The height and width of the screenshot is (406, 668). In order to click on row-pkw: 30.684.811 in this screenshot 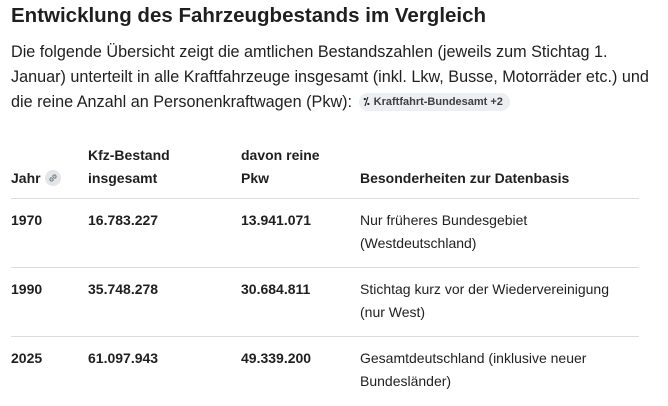, I will do `click(276, 289)`.